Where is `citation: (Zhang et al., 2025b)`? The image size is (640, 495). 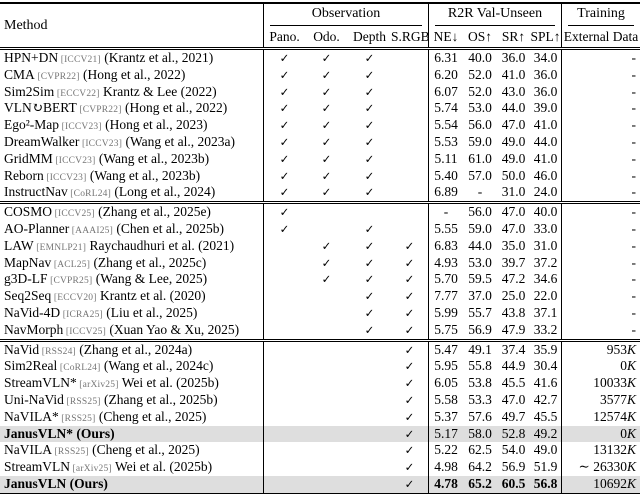
citation: (Zhang et al., 2025b) is located at coordinates (159, 399).